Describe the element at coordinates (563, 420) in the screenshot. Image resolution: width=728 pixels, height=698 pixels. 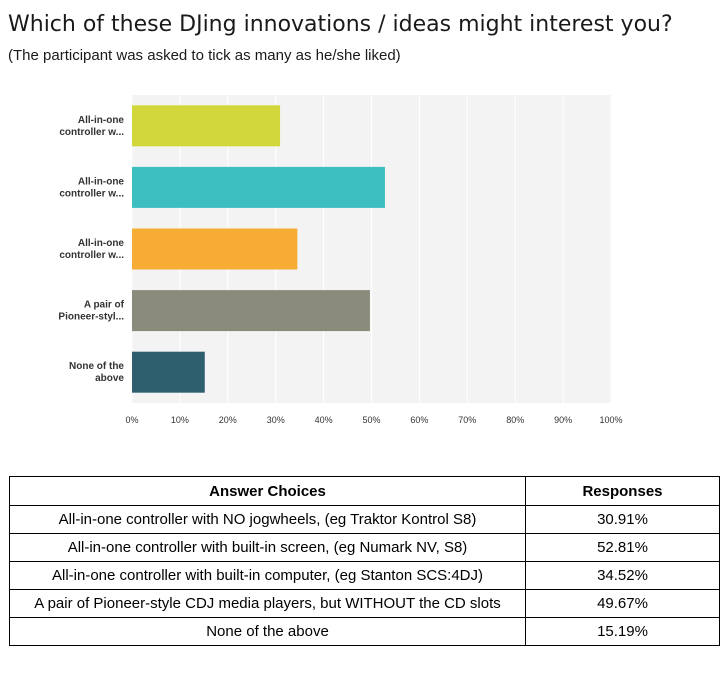
I see `x-tick-label: 90%` at that location.